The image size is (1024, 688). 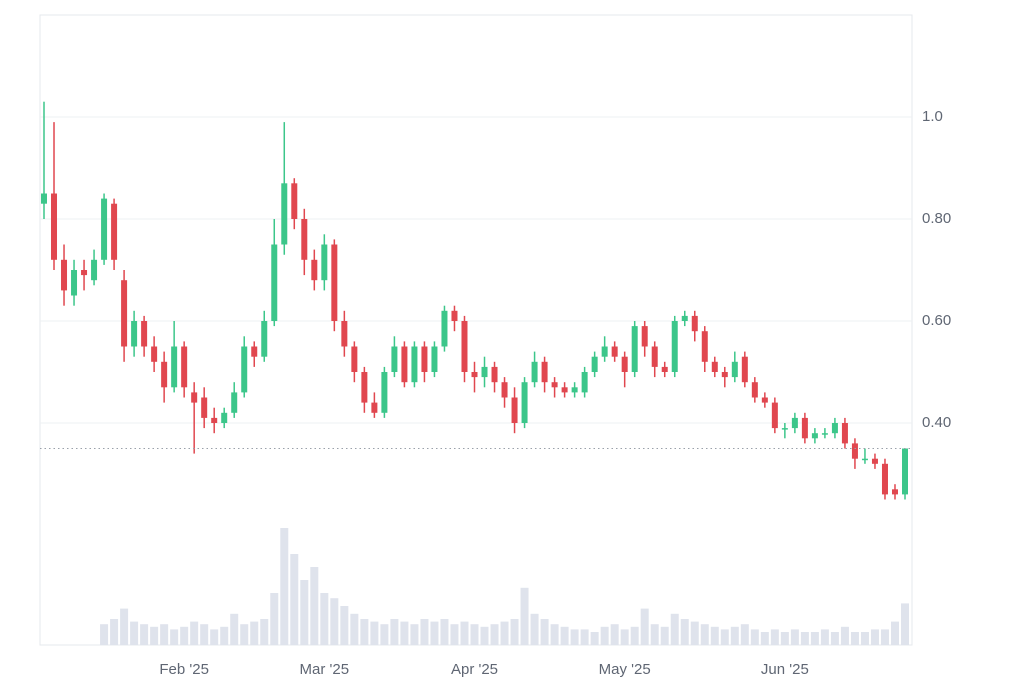 What do you see at coordinates (936, 320) in the screenshot?
I see `y-tick-label: 0.60` at bounding box center [936, 320].